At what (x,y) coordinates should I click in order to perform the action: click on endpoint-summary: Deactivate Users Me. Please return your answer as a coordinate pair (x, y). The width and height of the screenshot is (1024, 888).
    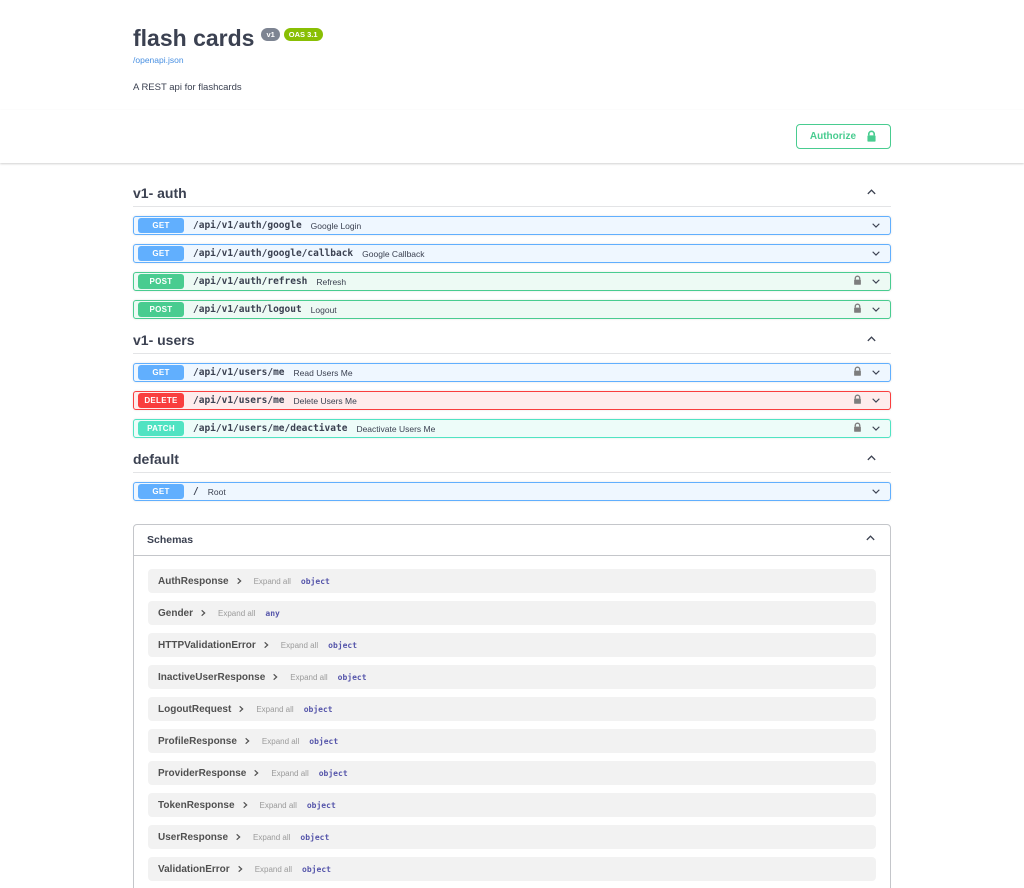
    Looking at the image, I should click on (396, 428).